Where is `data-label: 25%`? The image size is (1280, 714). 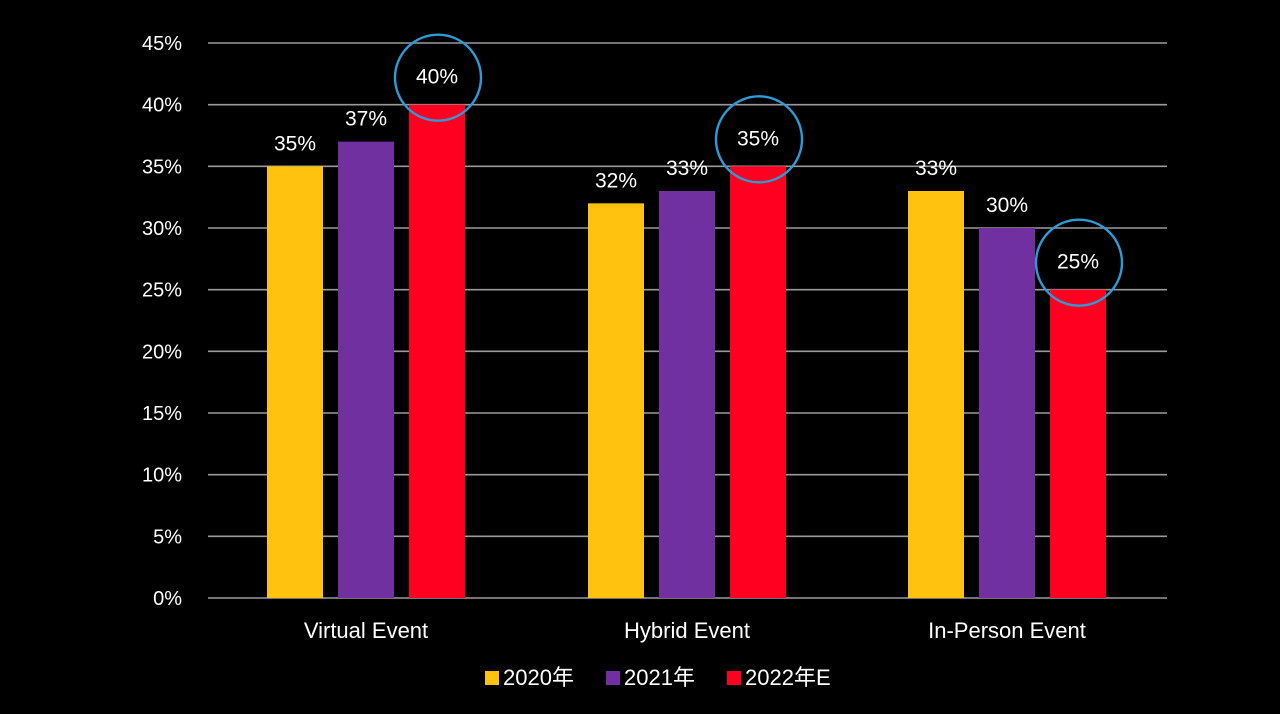 data-label: 25% is located at coordinates (1078, 262).